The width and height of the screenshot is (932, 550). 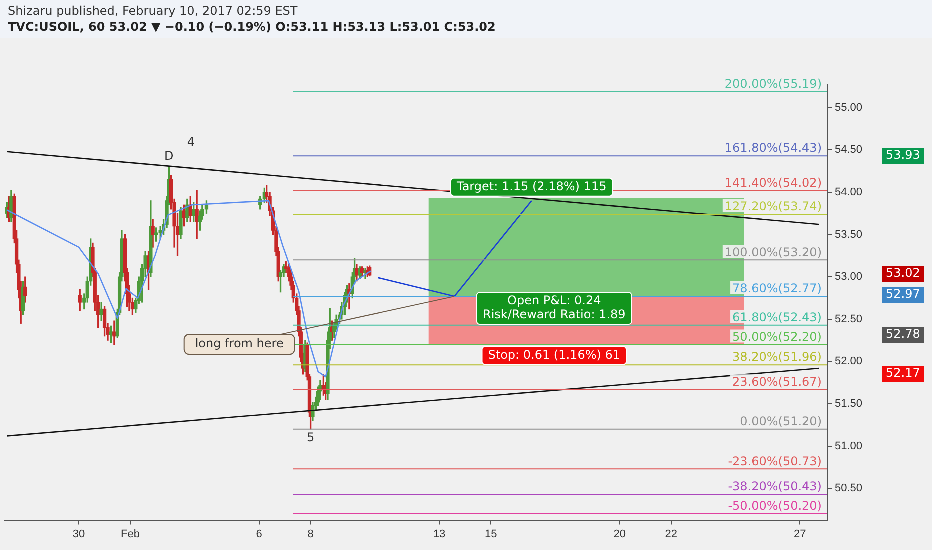 I want to click on ref-line-label: 100.00%(53.20), so click(x=773, y=252).